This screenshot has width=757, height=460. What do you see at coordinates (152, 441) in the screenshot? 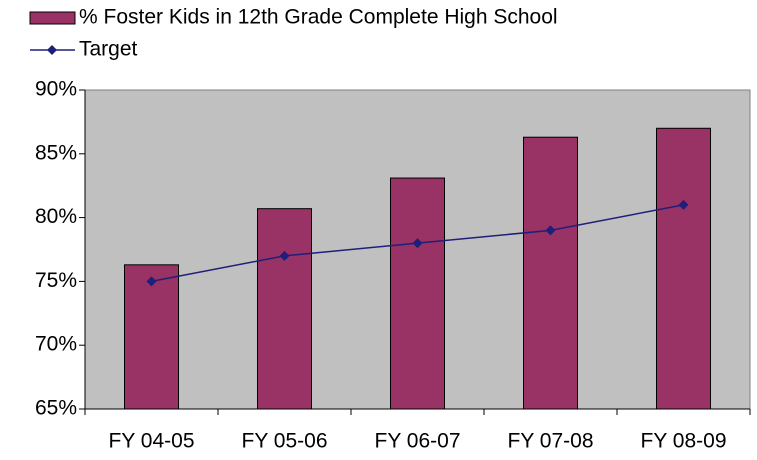
I see `x-tick-label: FY 04-05` at bounding box center [152, 441].